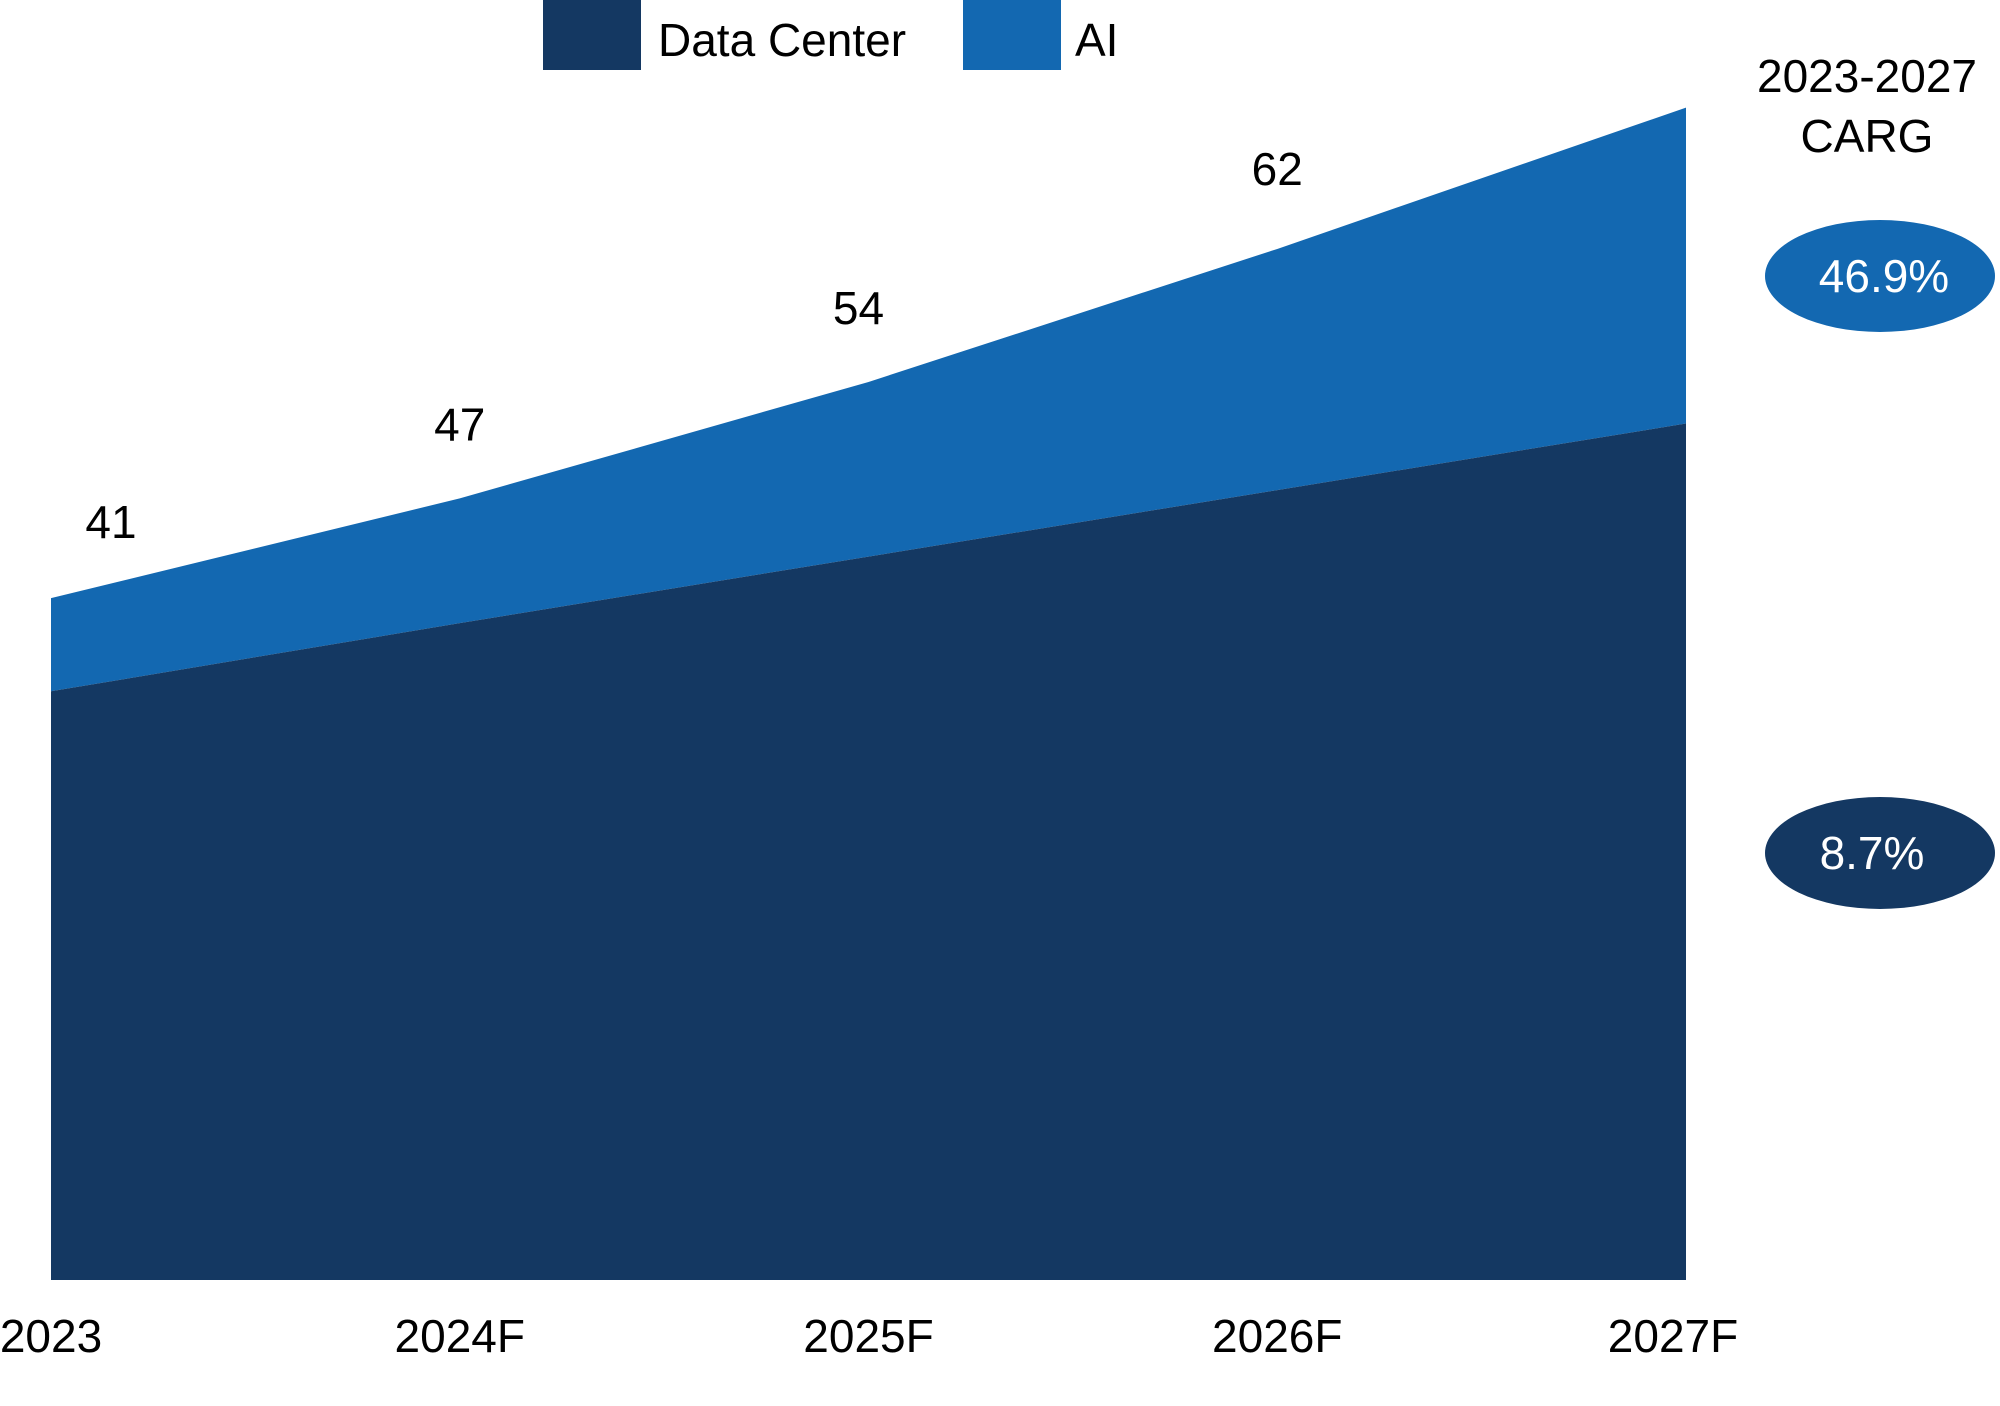 The image size is (2000, 1406). What do you see at coordinates (1876, 479) in the screenshot?
I see `cagr-panel: 2023-2027 CARG 46.9% 8.7%` at bounding box center [1876, 479].